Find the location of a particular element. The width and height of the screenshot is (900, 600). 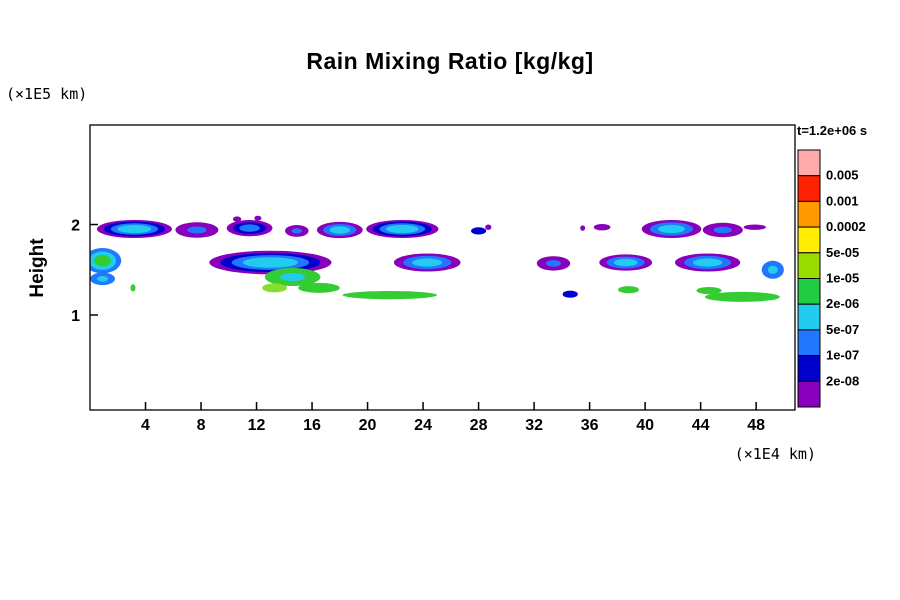

colorbar-label: 0.005 is located at coordinates (842, 175).